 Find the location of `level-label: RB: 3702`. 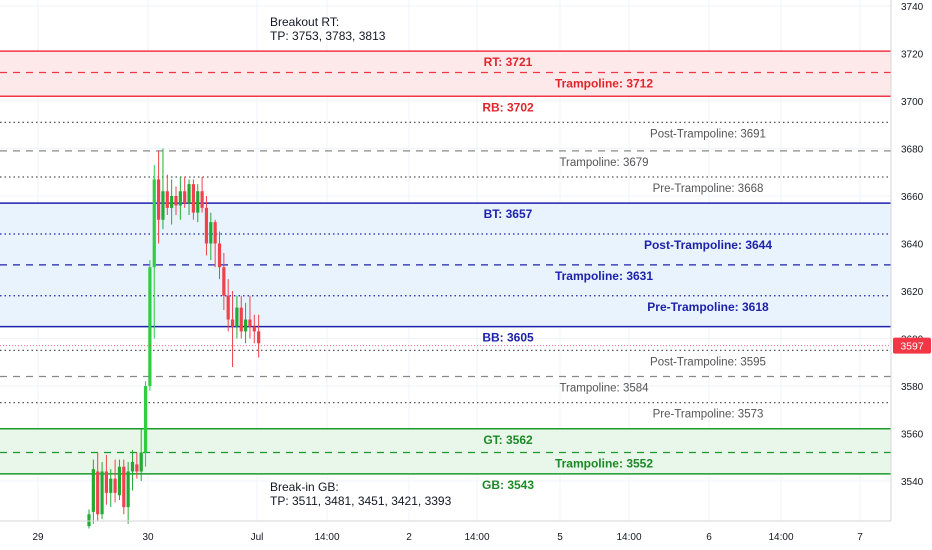

level-label: RB: 3702 is located at coordinates (508, 107).